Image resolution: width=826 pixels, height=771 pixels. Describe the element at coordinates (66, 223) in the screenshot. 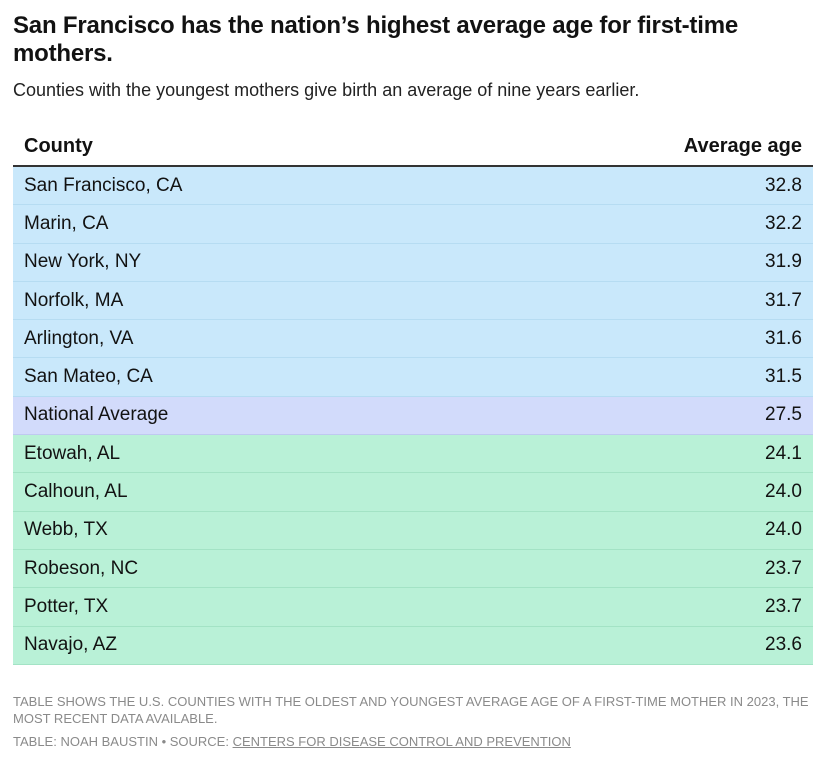

I see `cell-county: Marin, CA` at that location.